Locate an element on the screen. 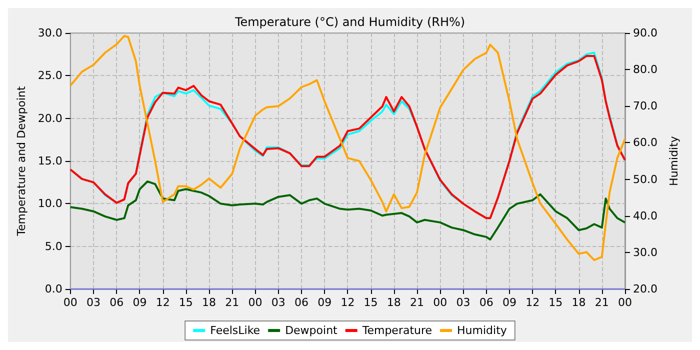  y2-axis-title: Humidity is located at coordinates (673, 161).